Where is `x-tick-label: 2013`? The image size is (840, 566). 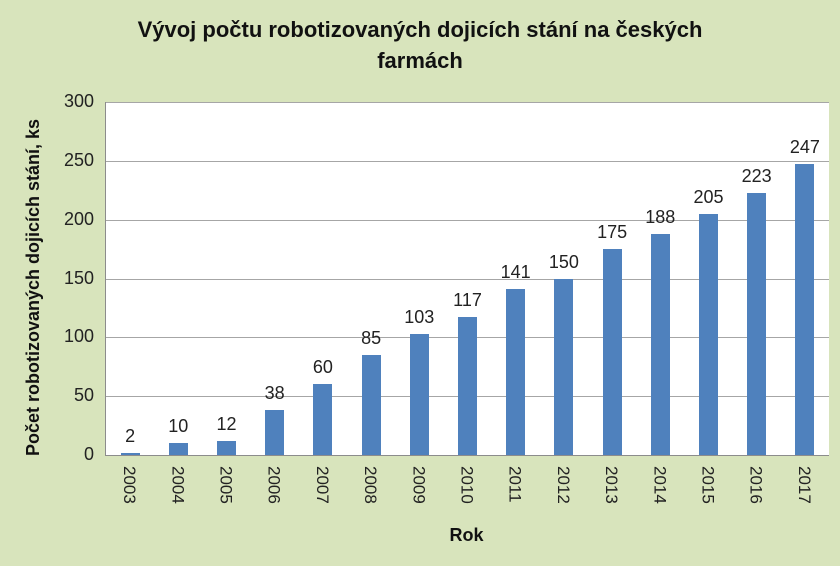 x-tick-label: 2013 is located at coordinates (612, 485).